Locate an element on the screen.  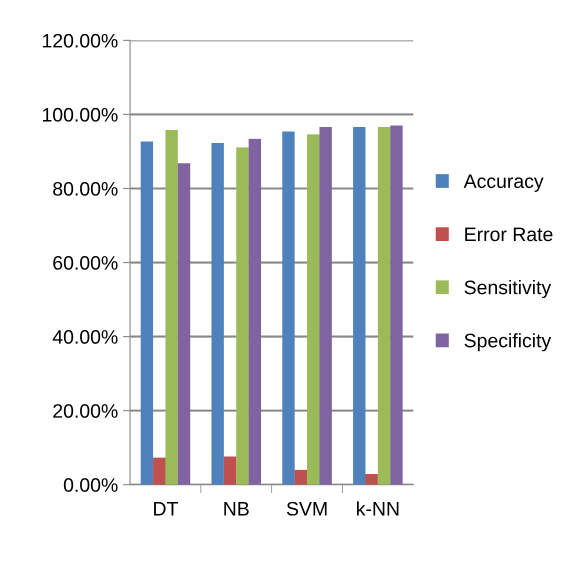
y-tick-label: 120.00% is located at coordinates (80, 41).